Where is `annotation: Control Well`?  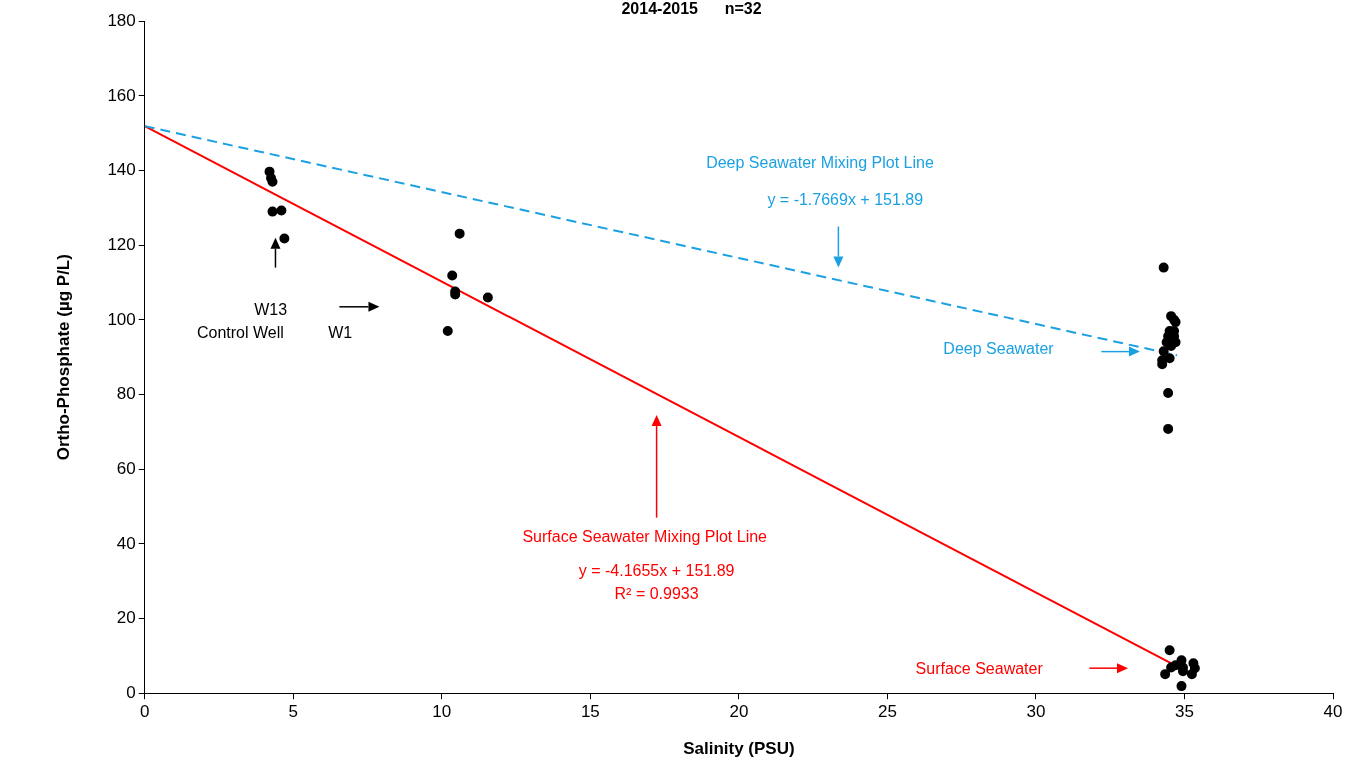 annotation: Control Well is located at coordinates (240, 333).